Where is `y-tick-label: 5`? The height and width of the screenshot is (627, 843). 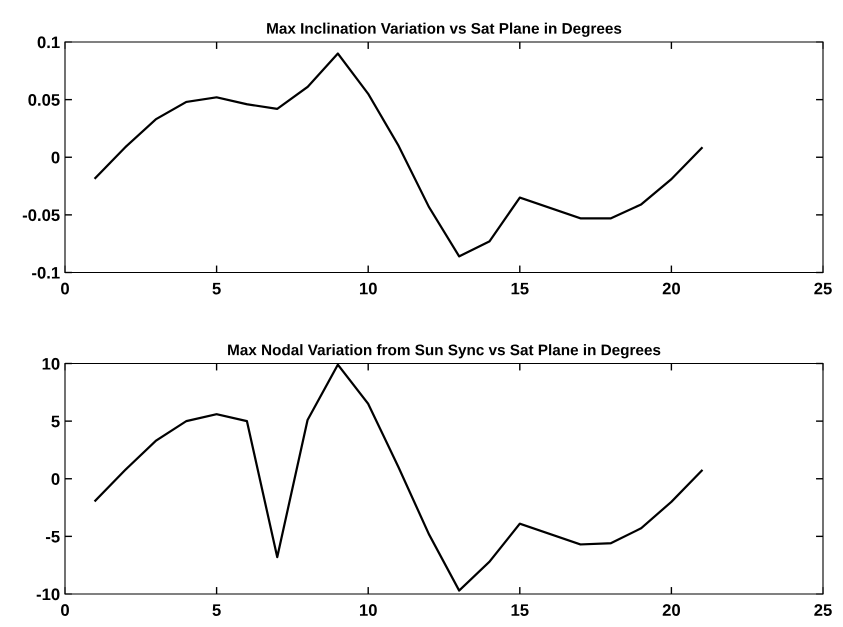 y-tick-label: 5 is located at coordinates (55, 422).